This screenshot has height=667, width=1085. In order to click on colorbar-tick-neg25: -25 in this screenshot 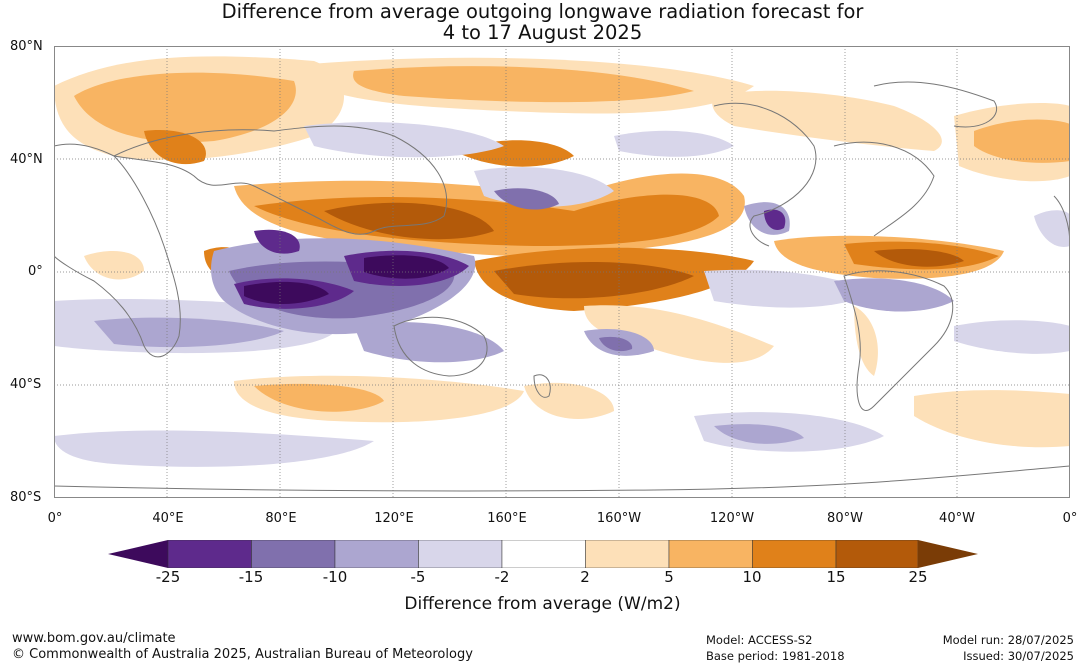, I will do `click(168, 577)`.